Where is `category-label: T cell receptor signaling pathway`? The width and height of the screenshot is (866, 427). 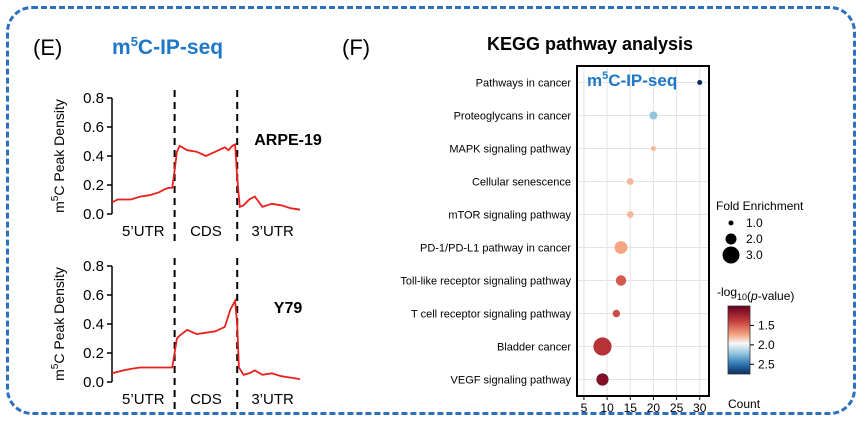 category-label: T cell receptor signaling pathway is located at coordinates (491, 315).